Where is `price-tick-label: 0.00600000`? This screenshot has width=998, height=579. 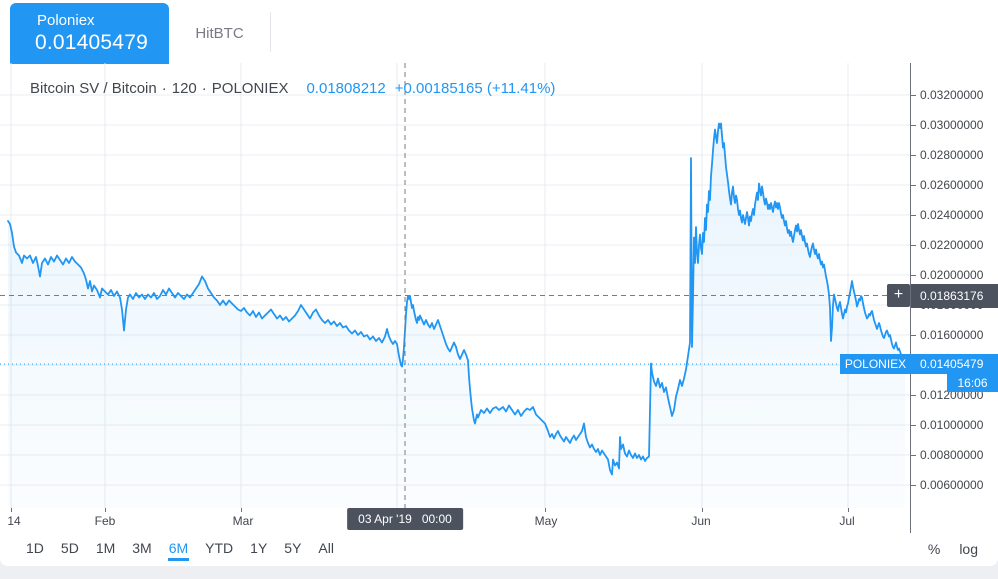
price-tick-label: 0.00600000 is located at coordinates (952, 485).